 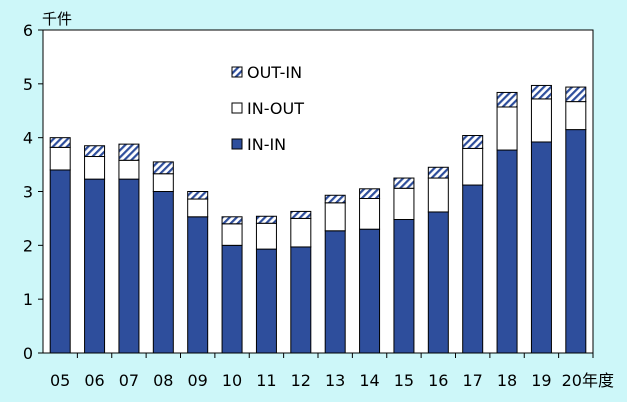 I want to click on y-tick-label: 6, so click(x=28, y=30).